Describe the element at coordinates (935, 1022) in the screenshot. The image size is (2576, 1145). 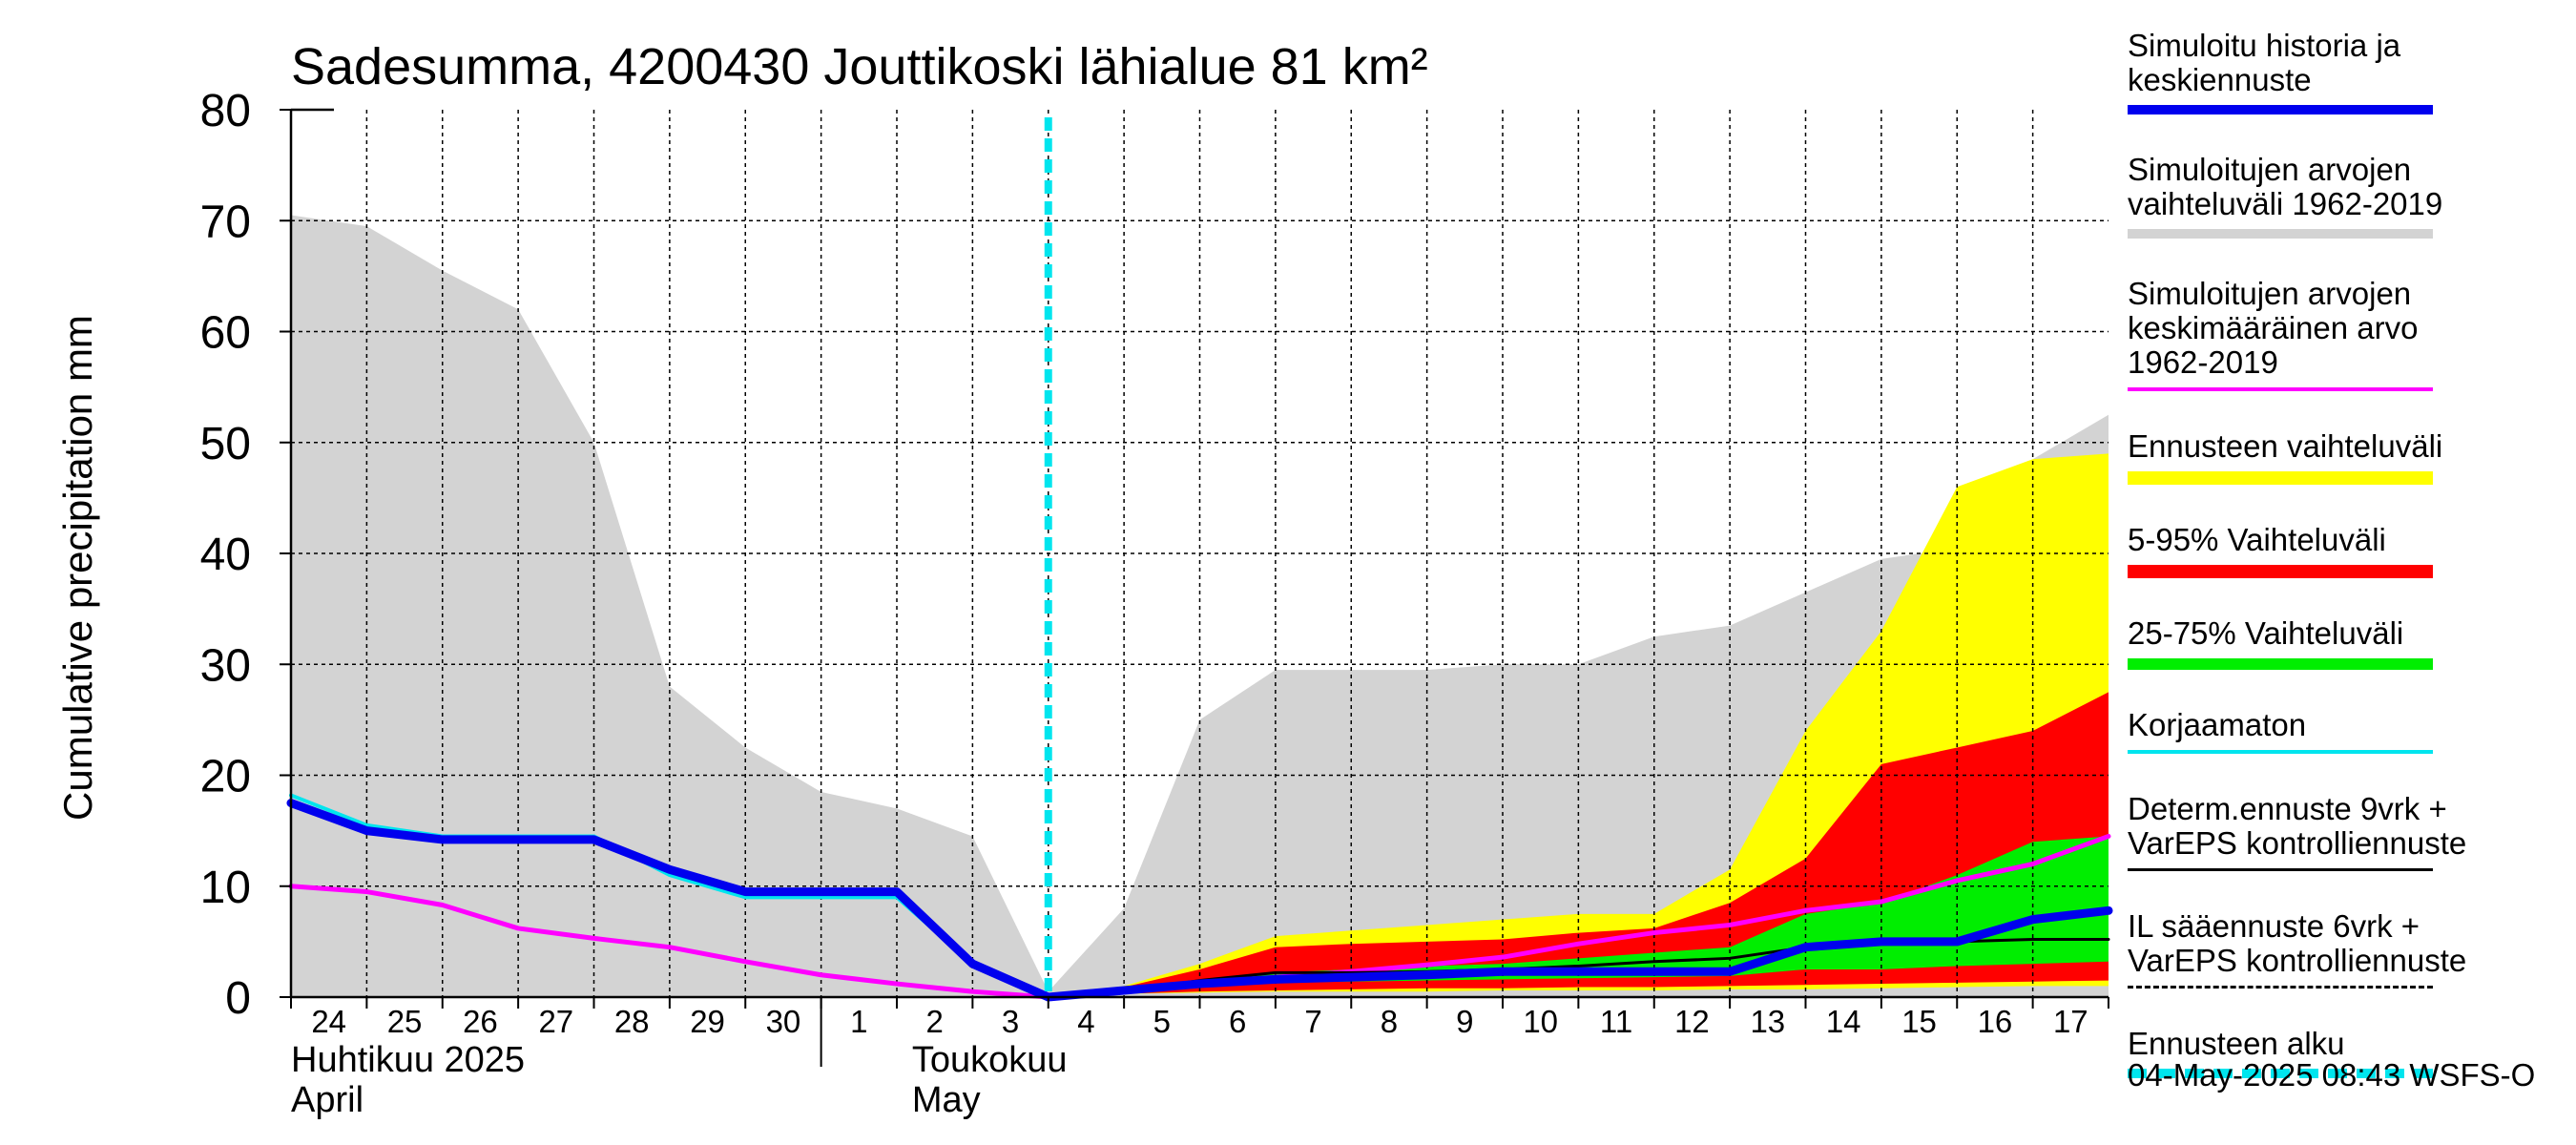
I see `x-tick-label: 2` at that location.